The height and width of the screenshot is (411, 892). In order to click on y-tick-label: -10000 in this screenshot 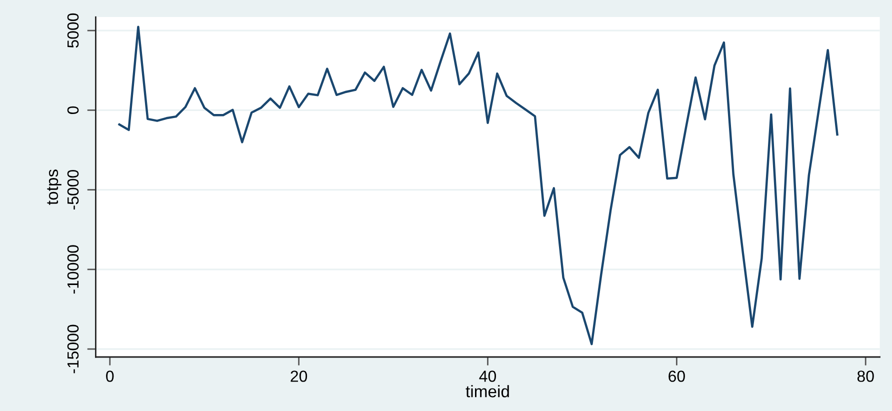, I will do `click(73, 269)`.